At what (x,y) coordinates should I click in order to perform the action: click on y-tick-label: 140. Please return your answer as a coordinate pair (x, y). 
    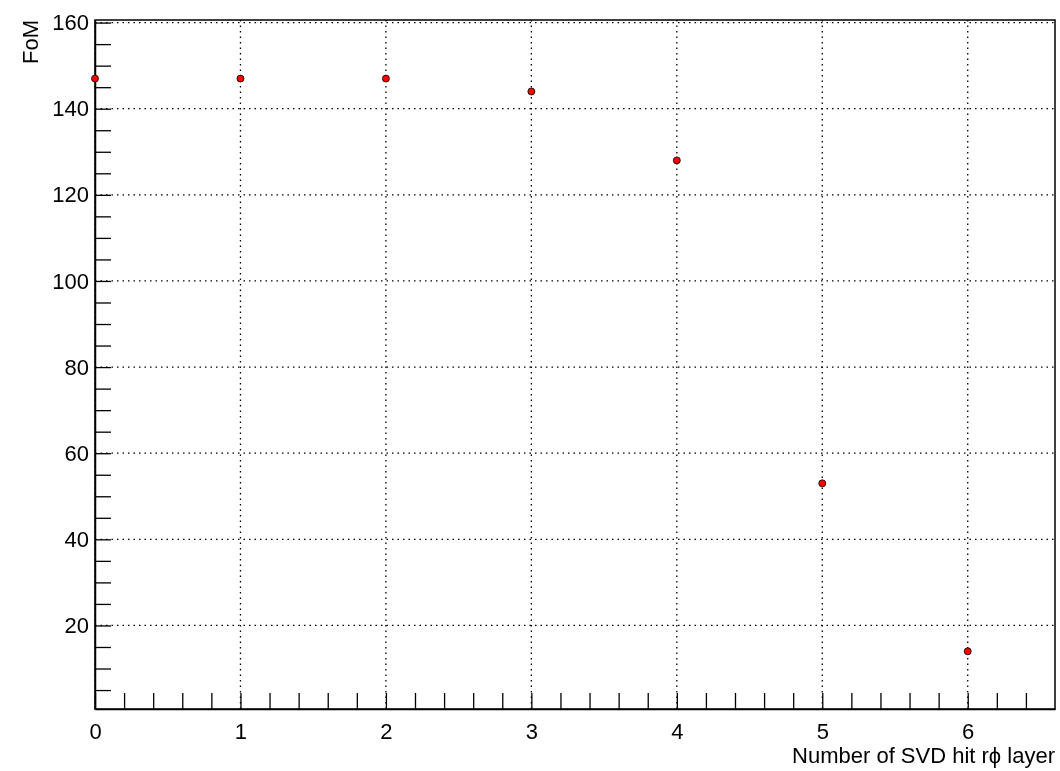
    Looking at the image, I should click on (70, 109).